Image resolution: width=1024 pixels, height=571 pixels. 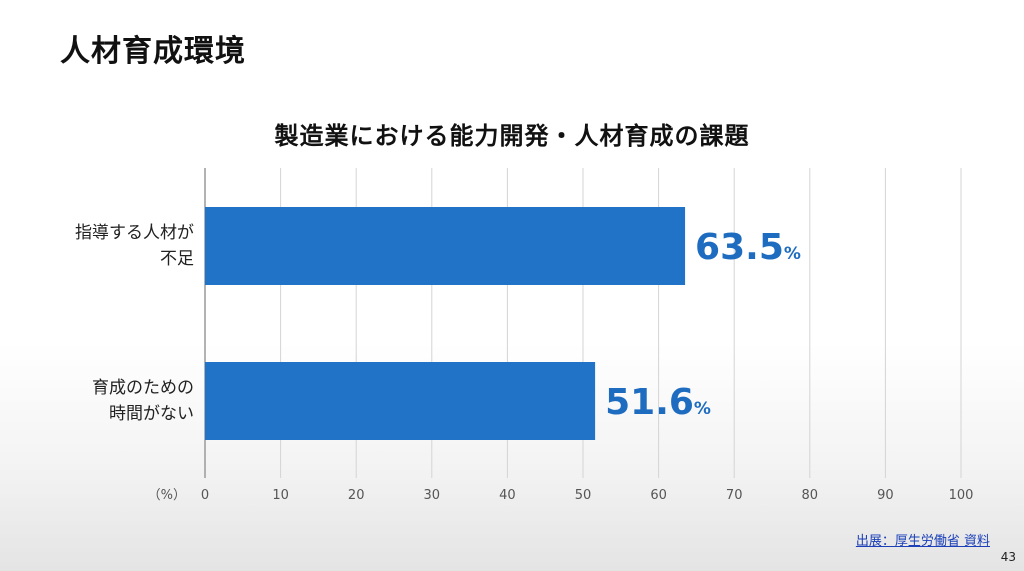 I want to click on x-tick-label: 90, so click(x=885, y=495).